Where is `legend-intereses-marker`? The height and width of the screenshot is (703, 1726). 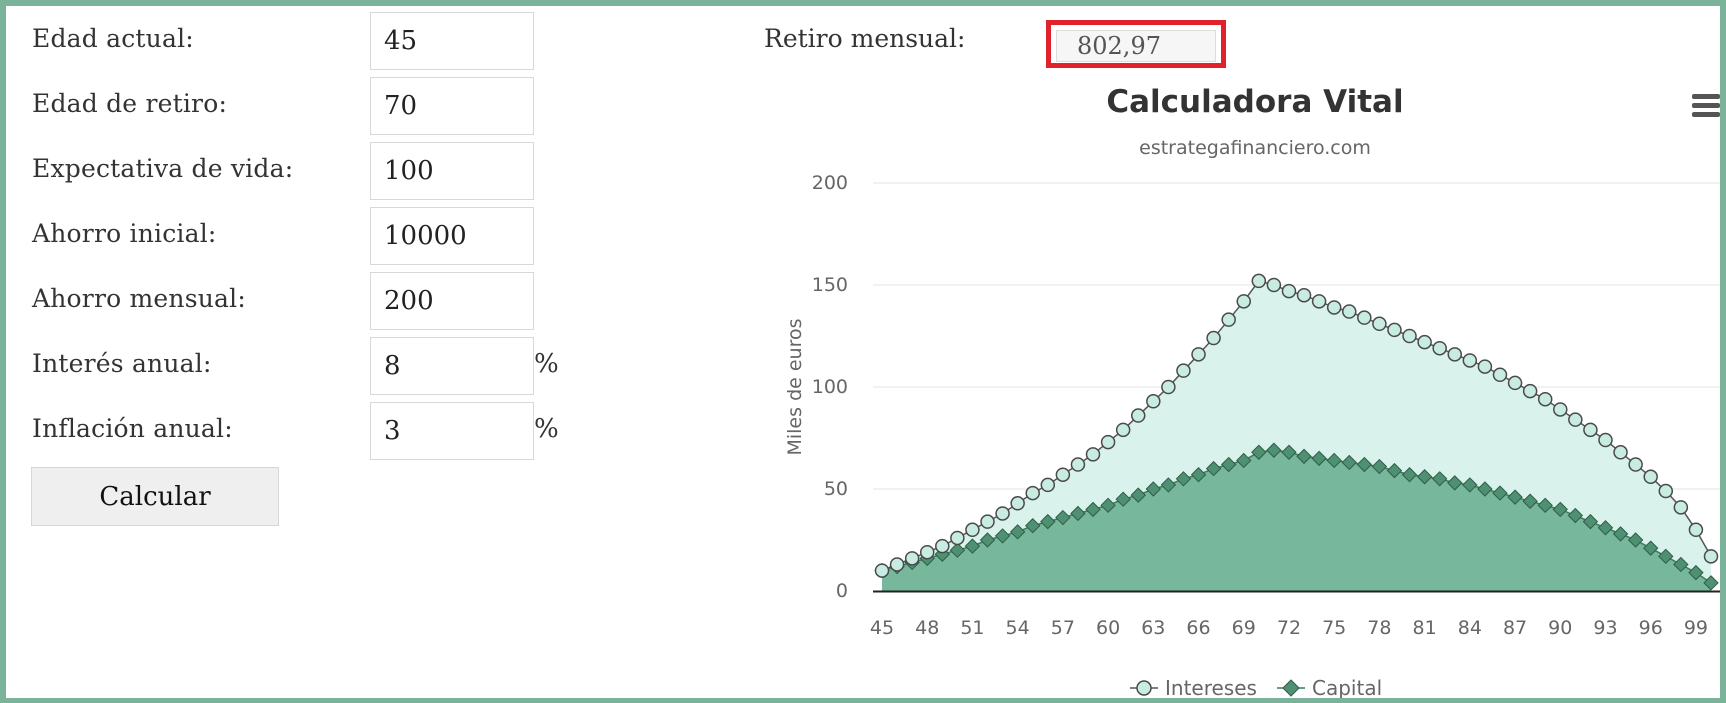
legend-intereses-marker is located at coordinates (1144, 688).